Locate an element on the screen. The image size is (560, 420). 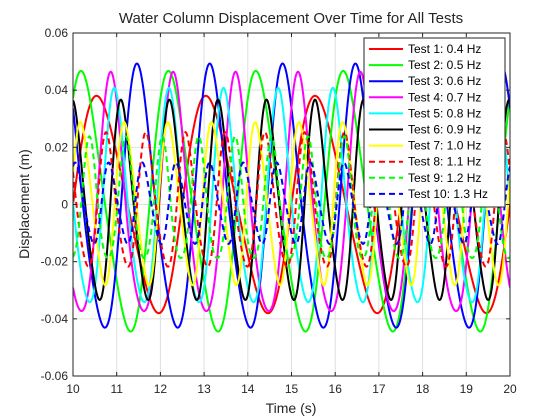
y-tick-label: 0.02 is located at coordinates (57, 147).